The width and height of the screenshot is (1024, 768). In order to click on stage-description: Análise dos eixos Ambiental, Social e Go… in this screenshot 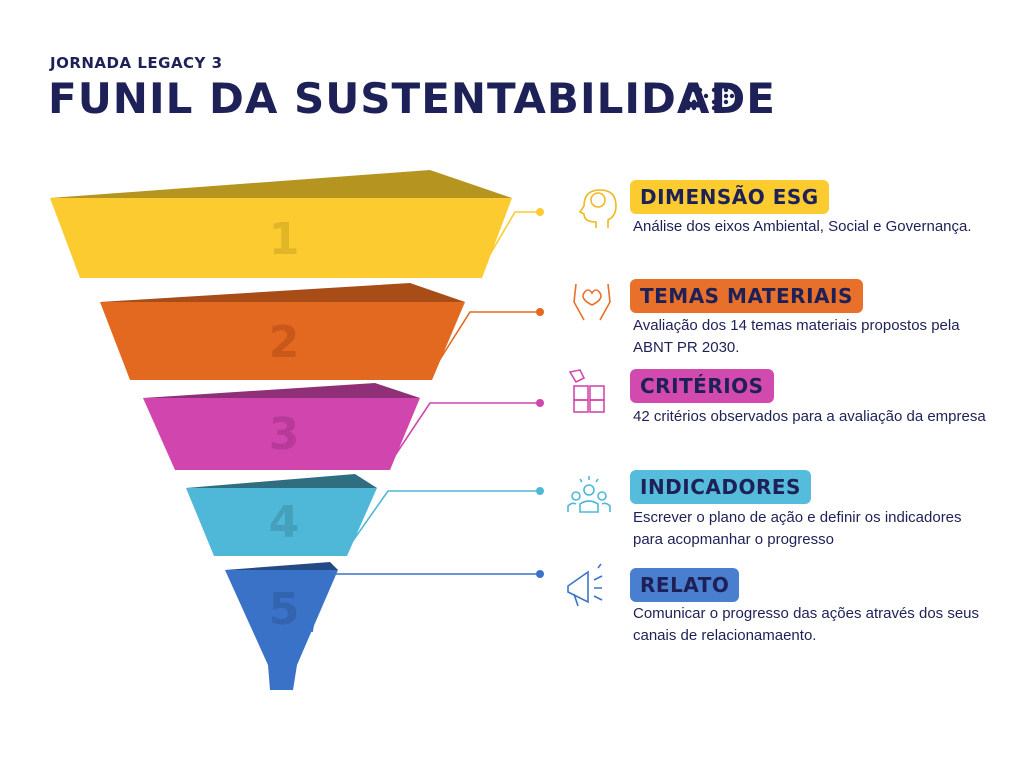, I will do `click(802, 226)`.